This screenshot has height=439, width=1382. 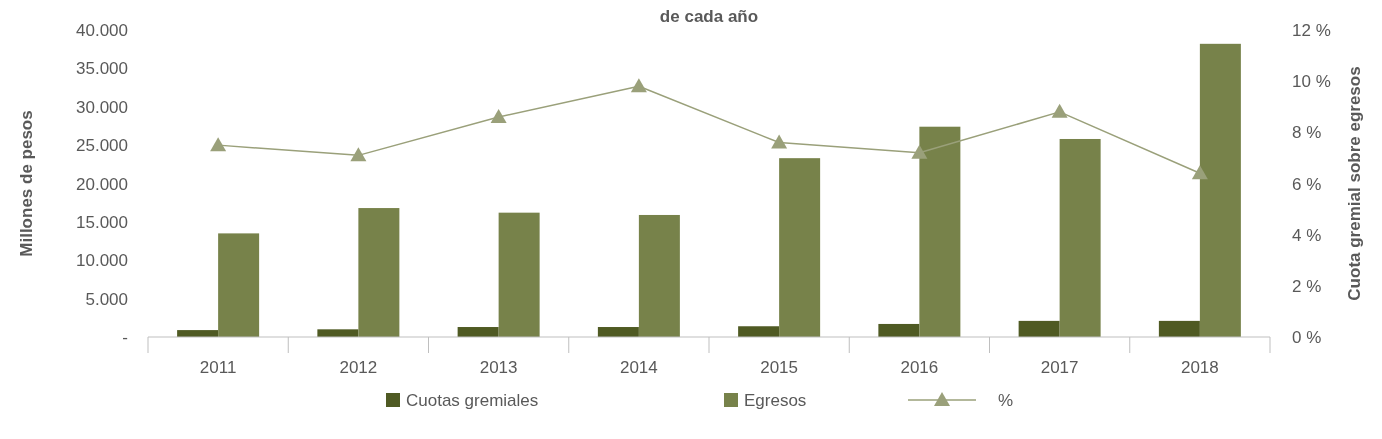 What do you see at coordinates (775, 400) in the screenshot?
I see `legend-label: Egresos` at bounding box center [775, 400].